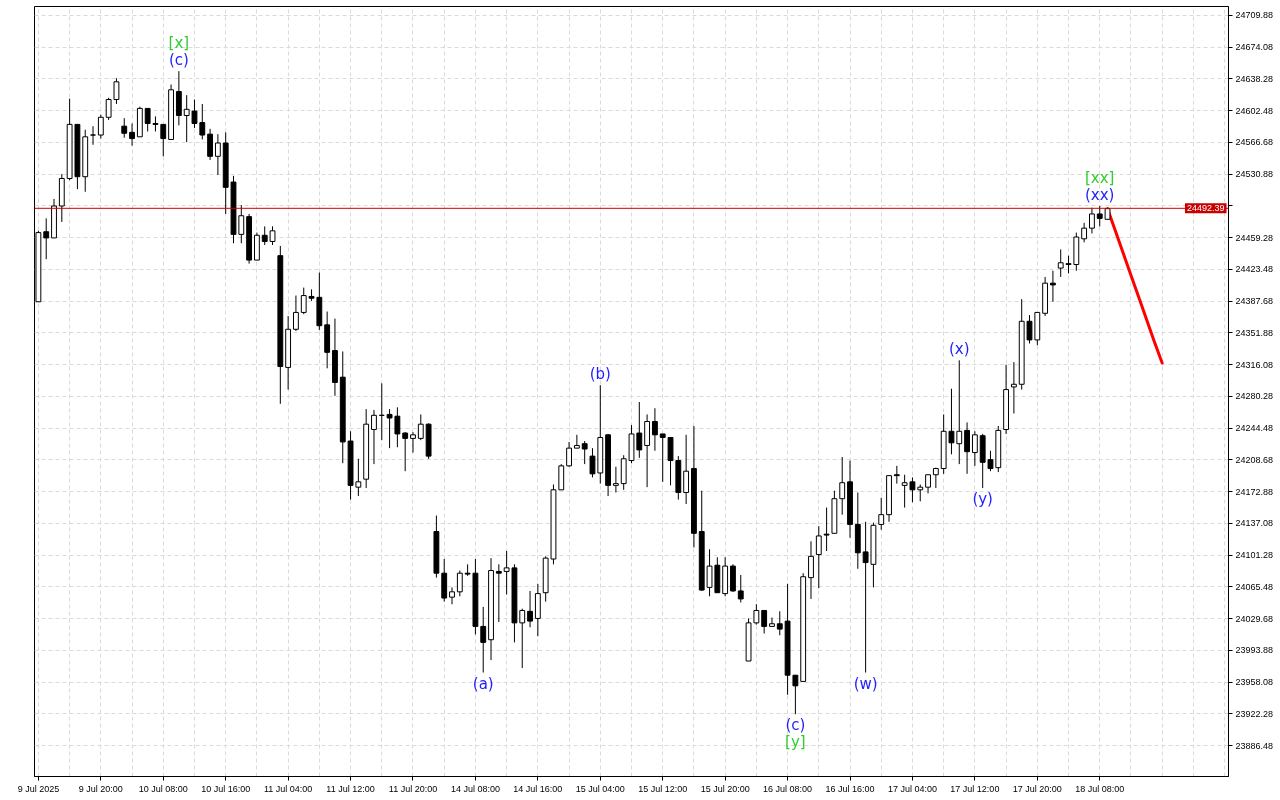 This screenshot has height=800, width=1280. What do you see at coordinates (1205, 208) in the screenshot?
I see `ref-line-label: 24492.39` at bounding box center [1205, 208].